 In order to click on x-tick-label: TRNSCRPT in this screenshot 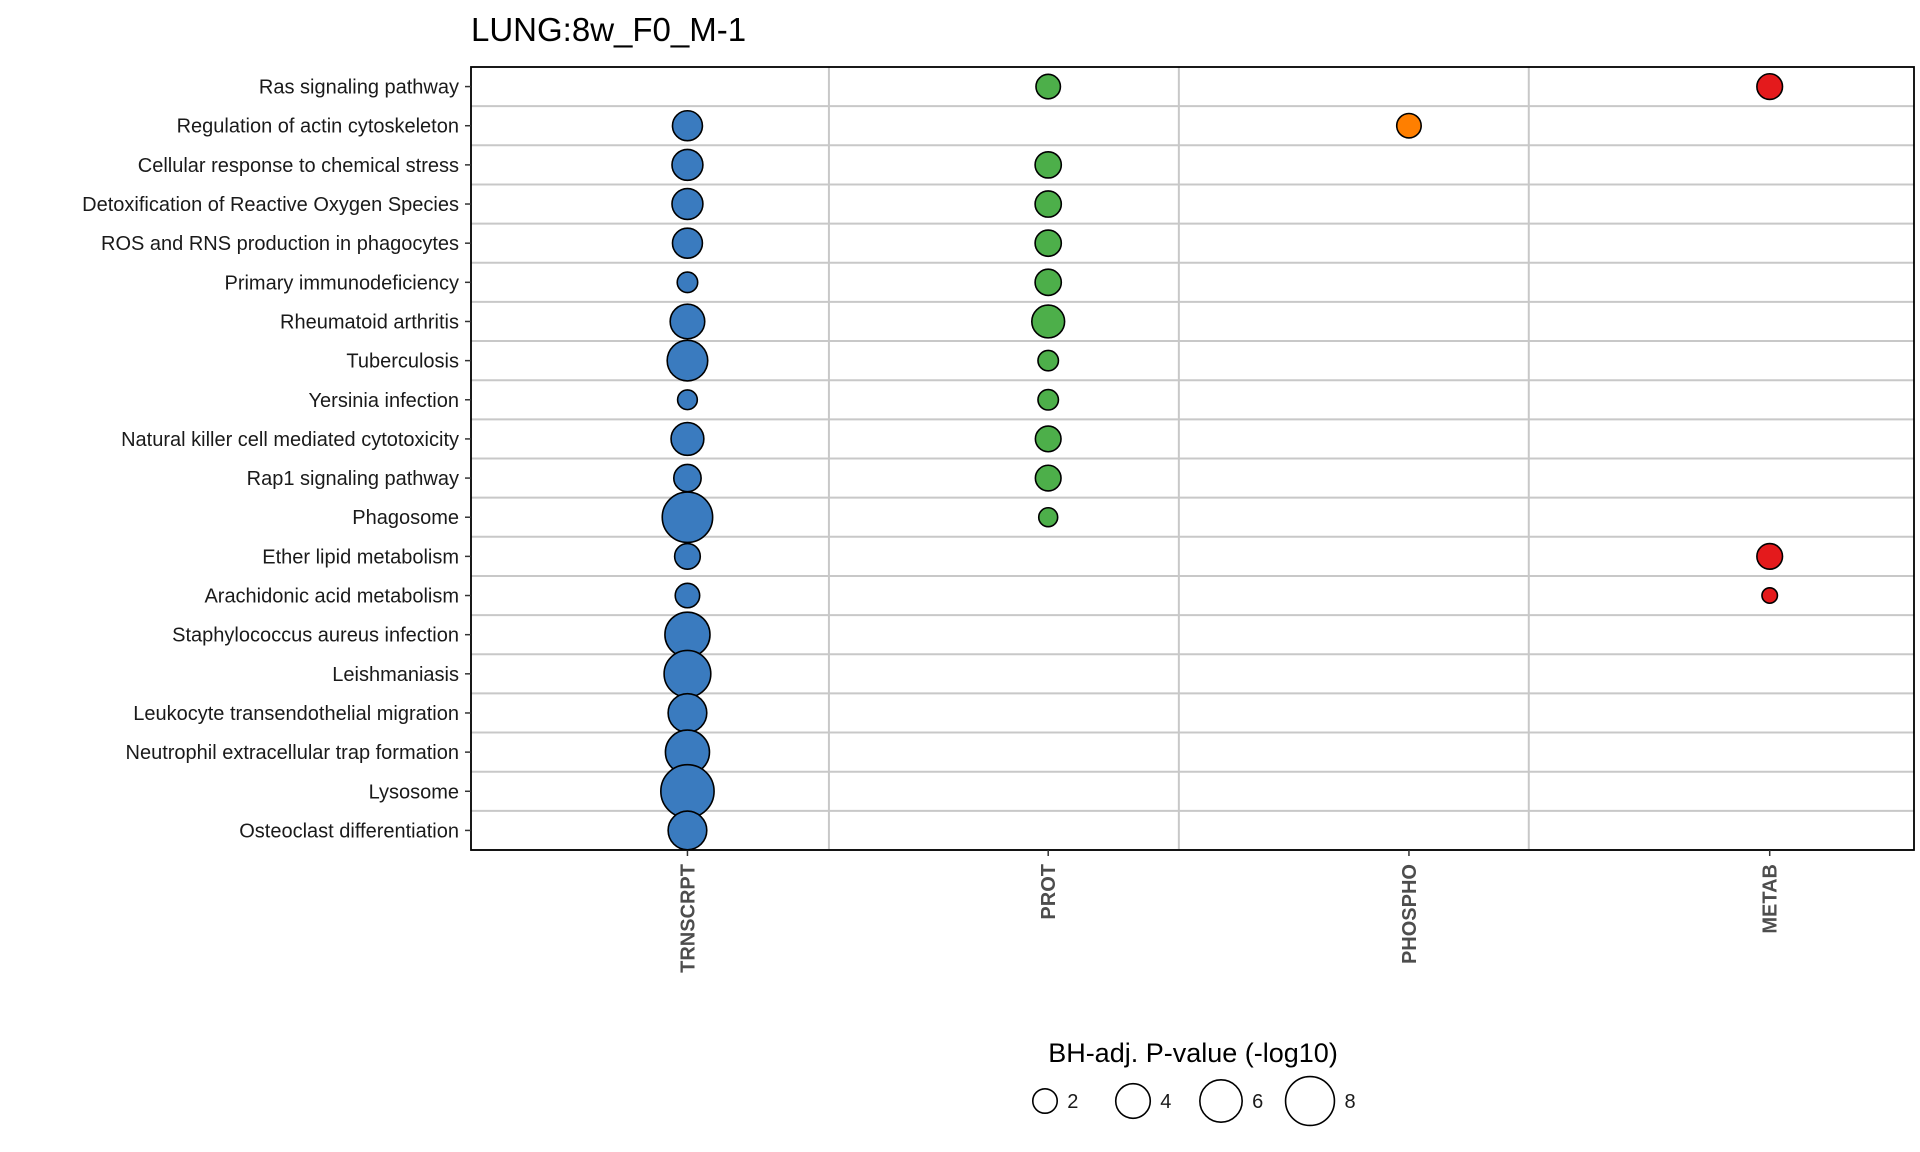, I will do `click(688, 918)`.